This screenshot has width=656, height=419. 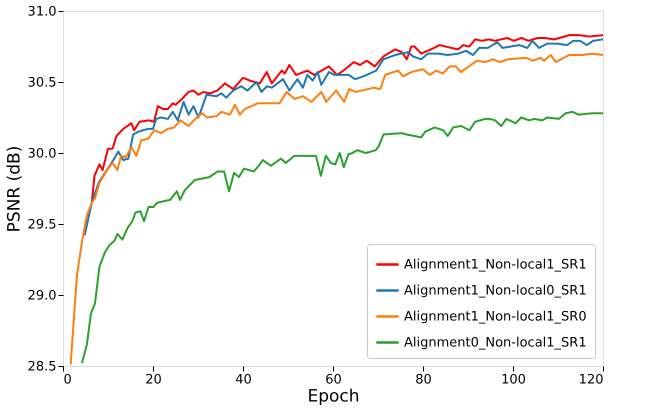 I want to click on x-tick-label: 120, so click(x=591, y=380).